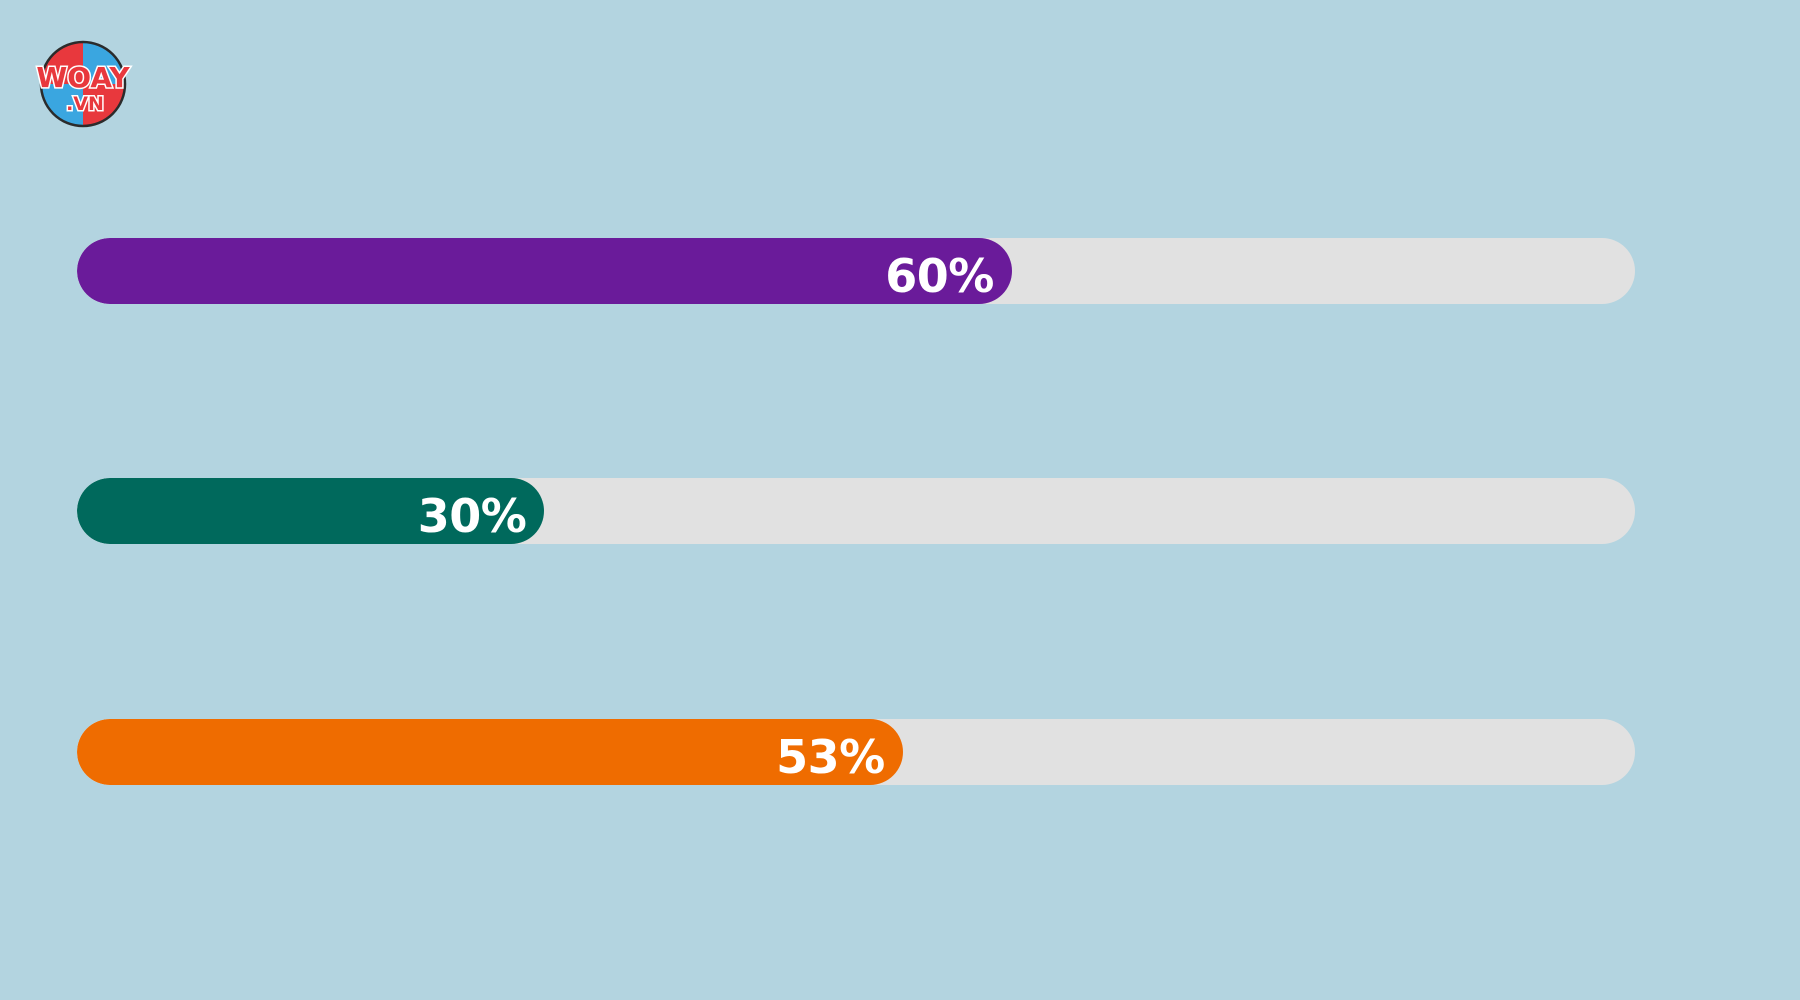 The image size is (1800, 1000). I want to click on progress-track: 60%, so click(856, 271).